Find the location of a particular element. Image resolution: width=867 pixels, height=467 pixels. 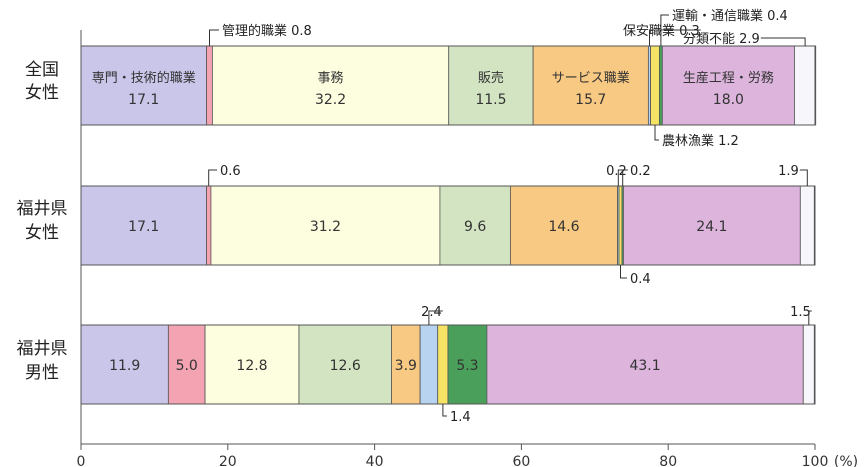

annotation-1-4: 0.4 is located at coordinates (640, 279).